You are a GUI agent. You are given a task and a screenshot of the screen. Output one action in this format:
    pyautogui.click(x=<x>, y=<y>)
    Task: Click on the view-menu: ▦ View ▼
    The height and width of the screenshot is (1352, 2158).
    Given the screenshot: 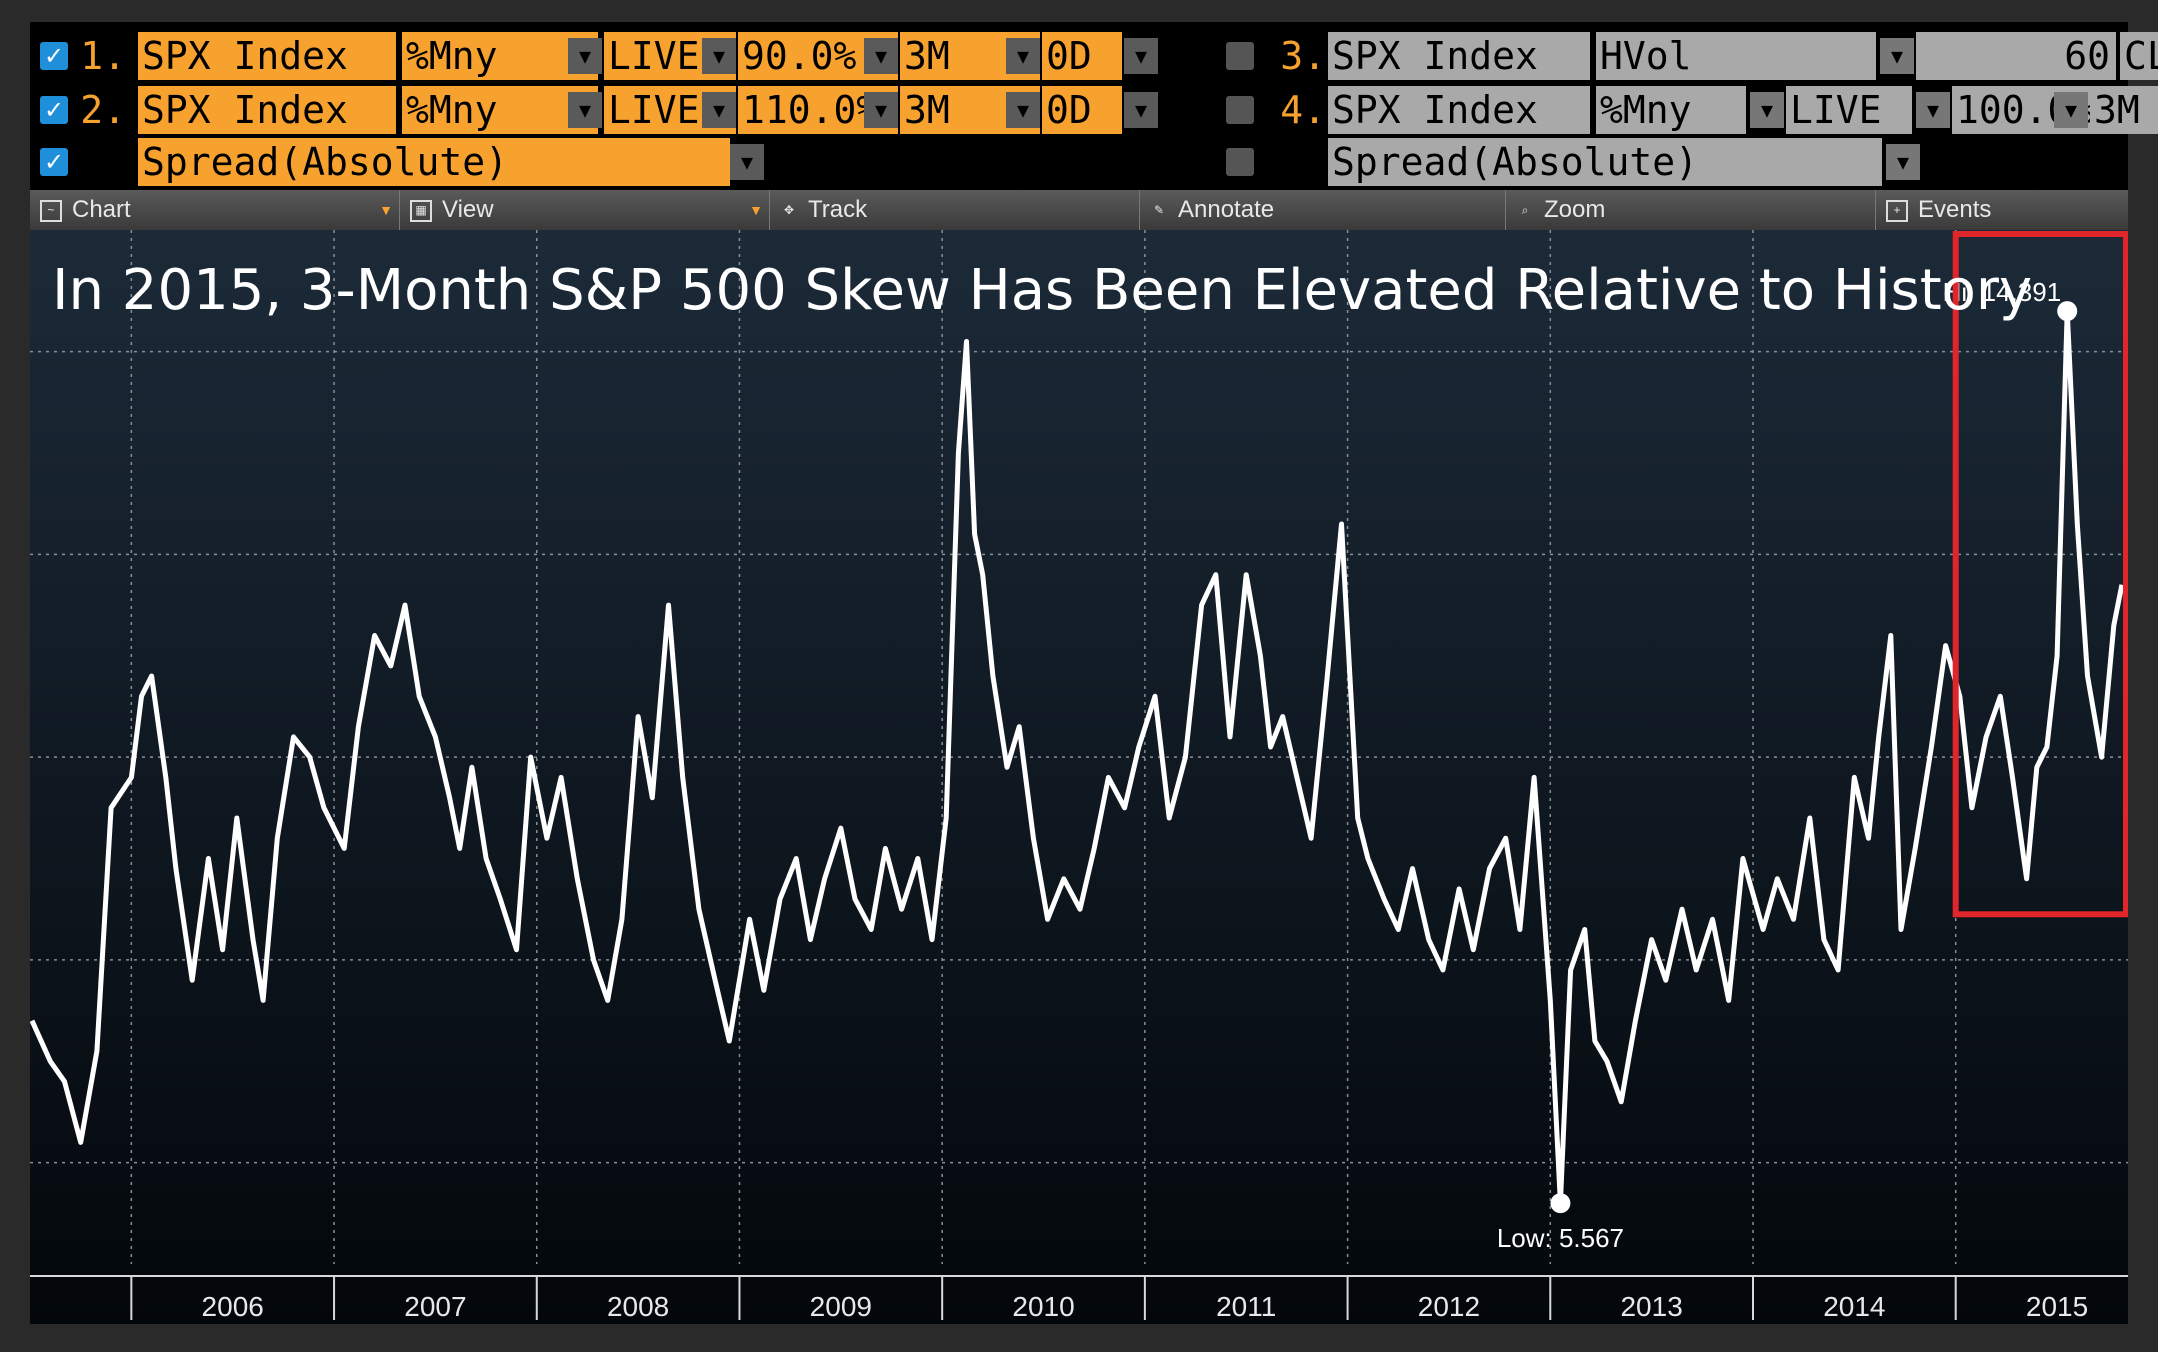 What is the action you would take?
    pyautogui.click(x=585, y=210)
    